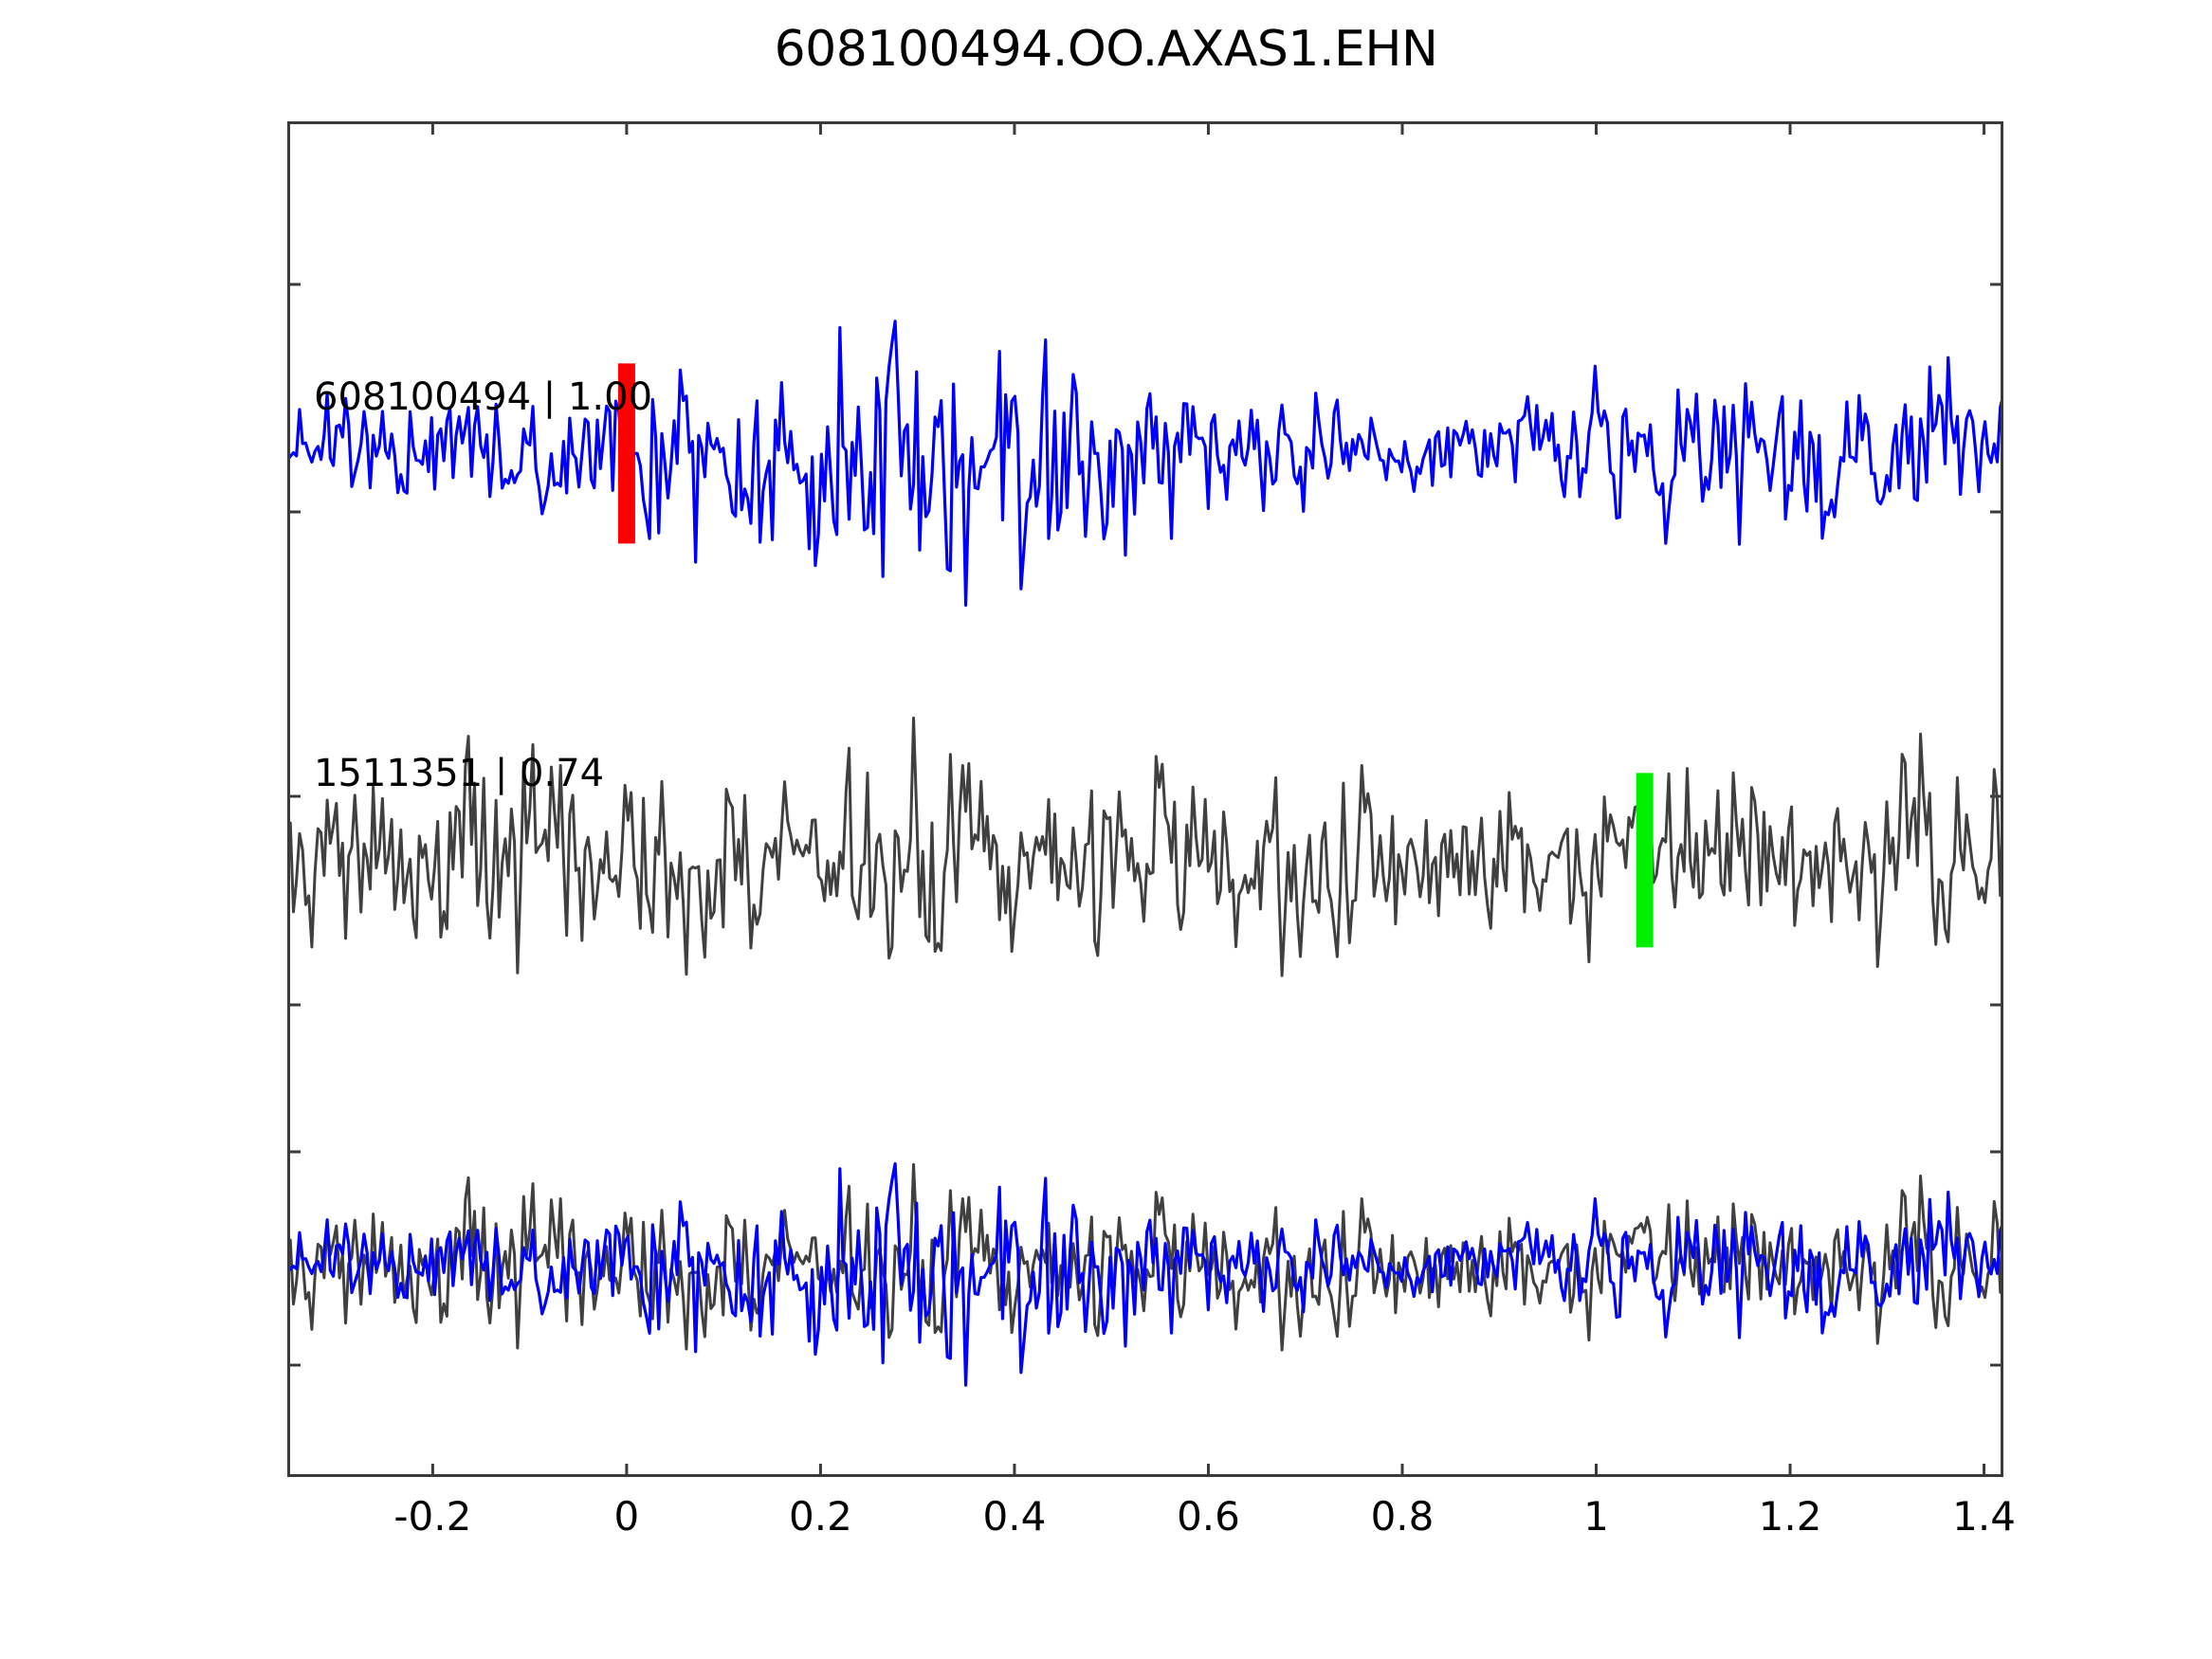  I want to click on x-tick-label: 0.6, so click(1208, 1516).